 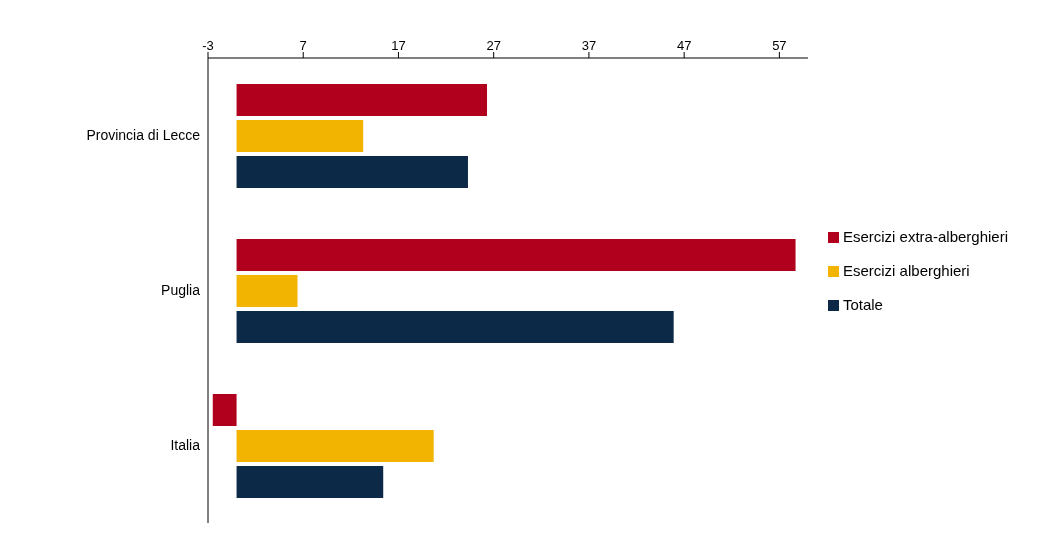 What do you see at coordinates (906, 270) in the screenshot?
I see `legend-label: Esercizi alberghieri` at bounding box center [906, 270].